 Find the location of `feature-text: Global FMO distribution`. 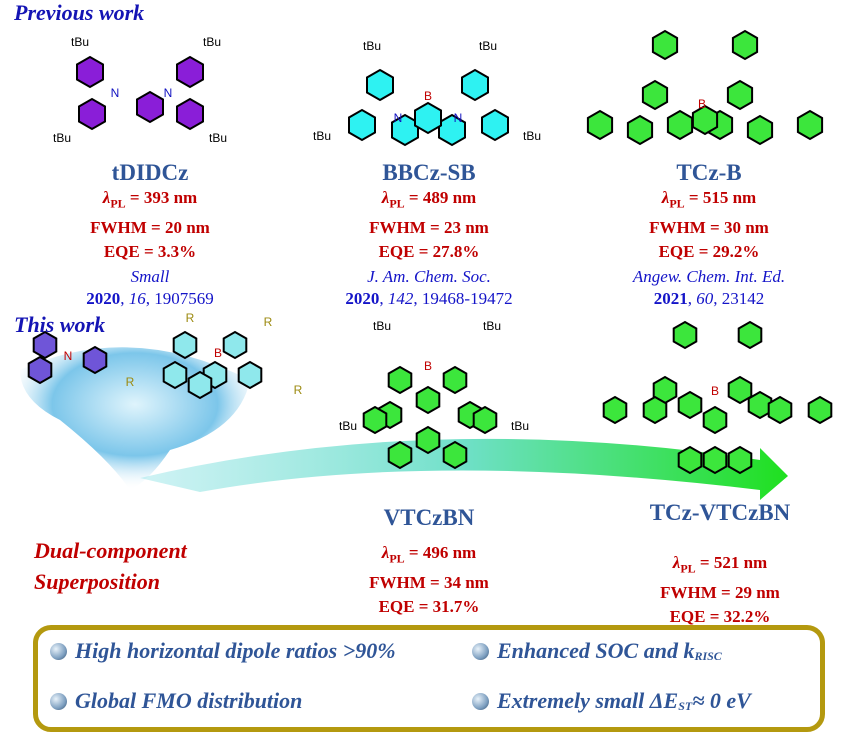

feature-text: Global FMO distribution is located at coordinates (189, 700).